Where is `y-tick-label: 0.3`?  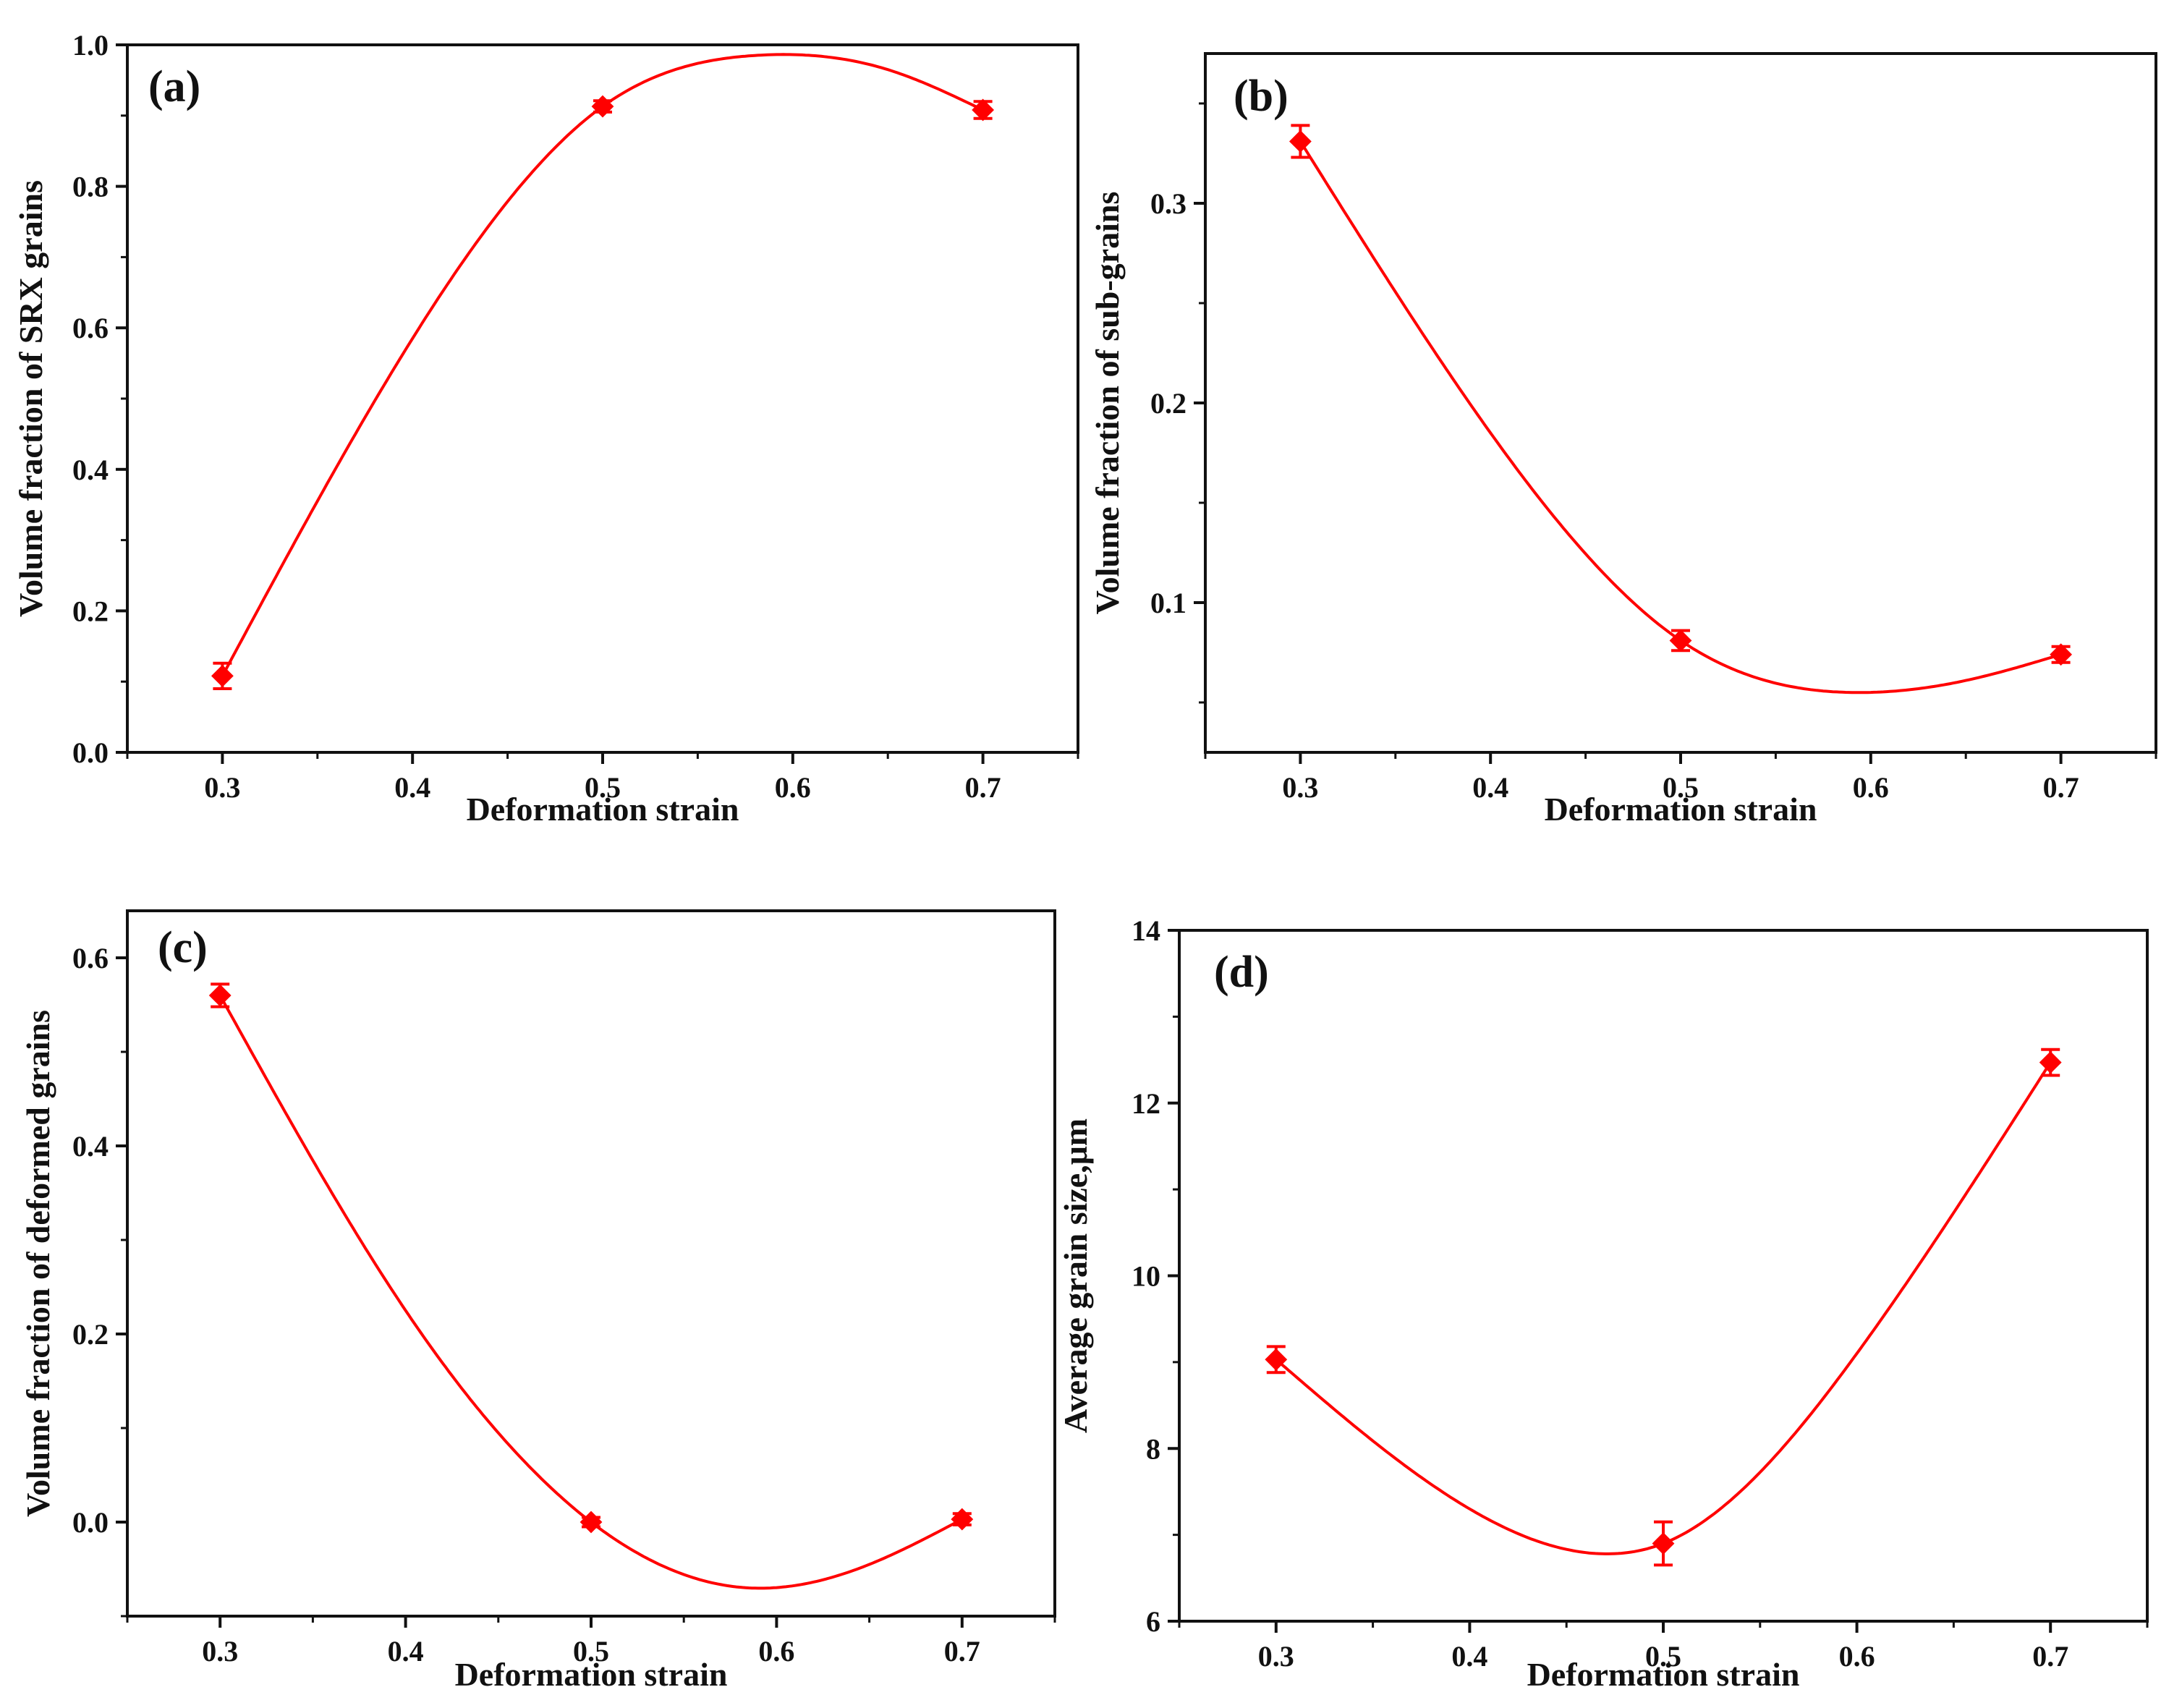 y-tick-label: 0.3 is located at coordinates (1168, 203).